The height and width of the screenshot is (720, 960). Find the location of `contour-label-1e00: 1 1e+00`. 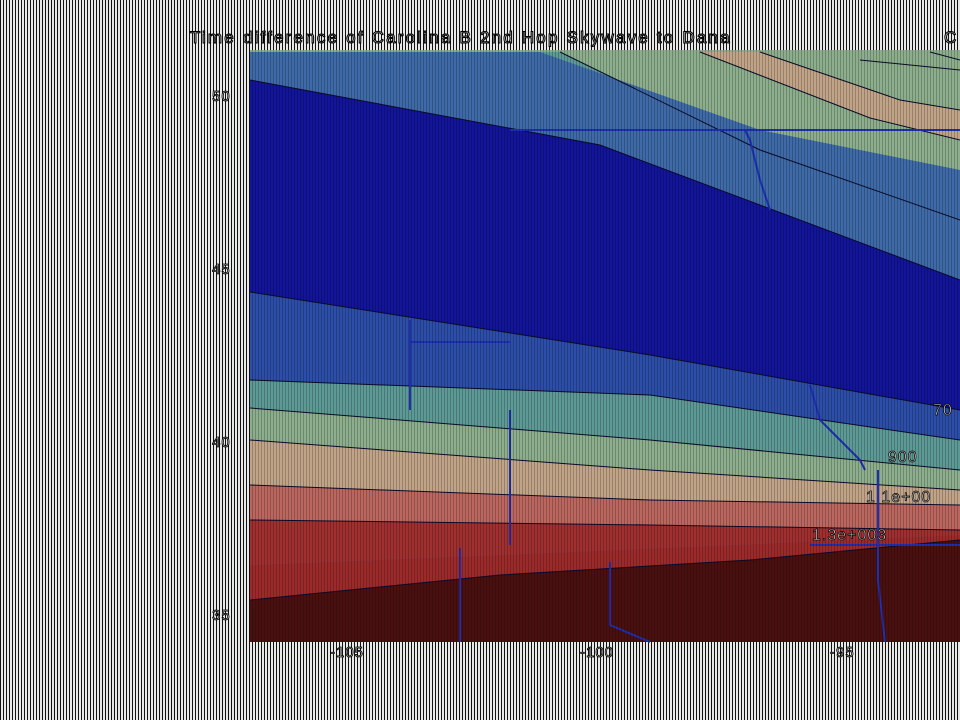

contour-label-1e00: 1 1e+00 is located at coordinates (898, 497).